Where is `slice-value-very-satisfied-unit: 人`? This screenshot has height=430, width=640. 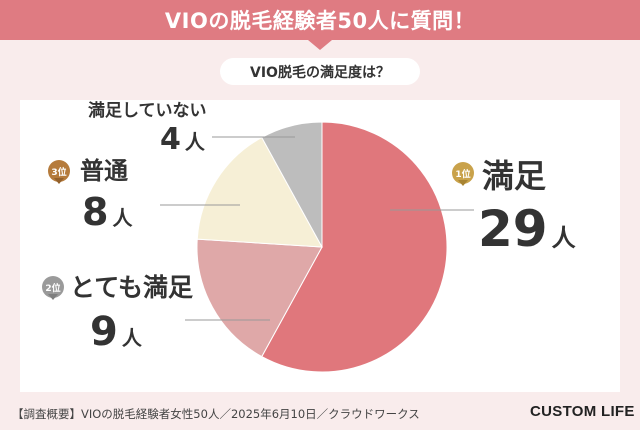
slice-value-very-satisfied-unit: 人 is located at coordinates (131, 338).